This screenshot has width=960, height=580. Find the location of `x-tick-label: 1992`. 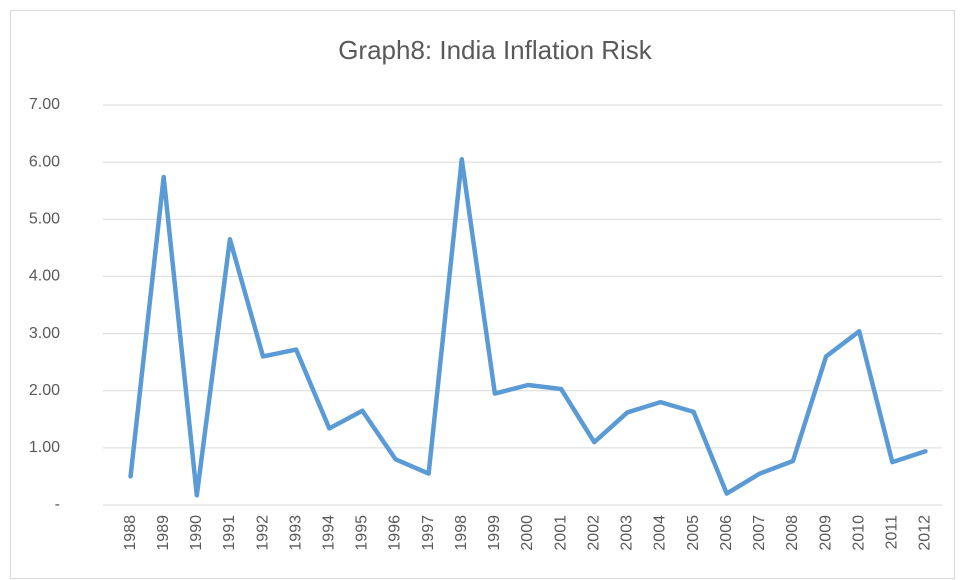

x-tick-label: 1992 is located at coordinates (262, 533).